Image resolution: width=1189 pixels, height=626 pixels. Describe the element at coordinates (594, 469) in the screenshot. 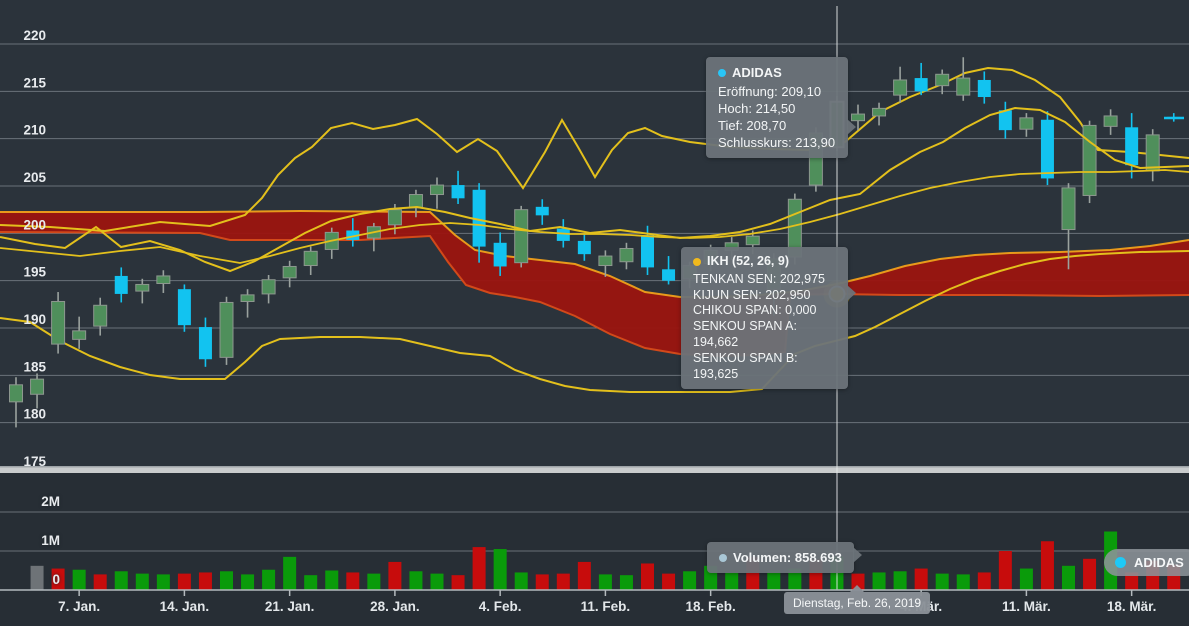

I see `pane-separator` at that location.